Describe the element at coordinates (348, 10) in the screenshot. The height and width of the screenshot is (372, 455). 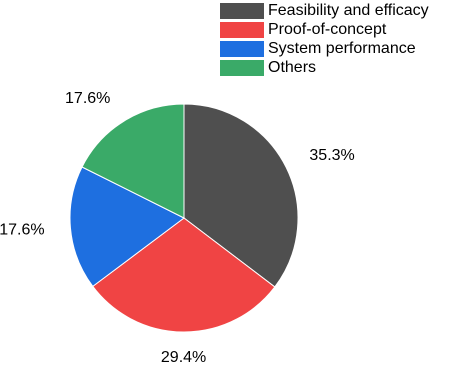
I see `legend-label-1: Feasibility and efficacy` at that location.